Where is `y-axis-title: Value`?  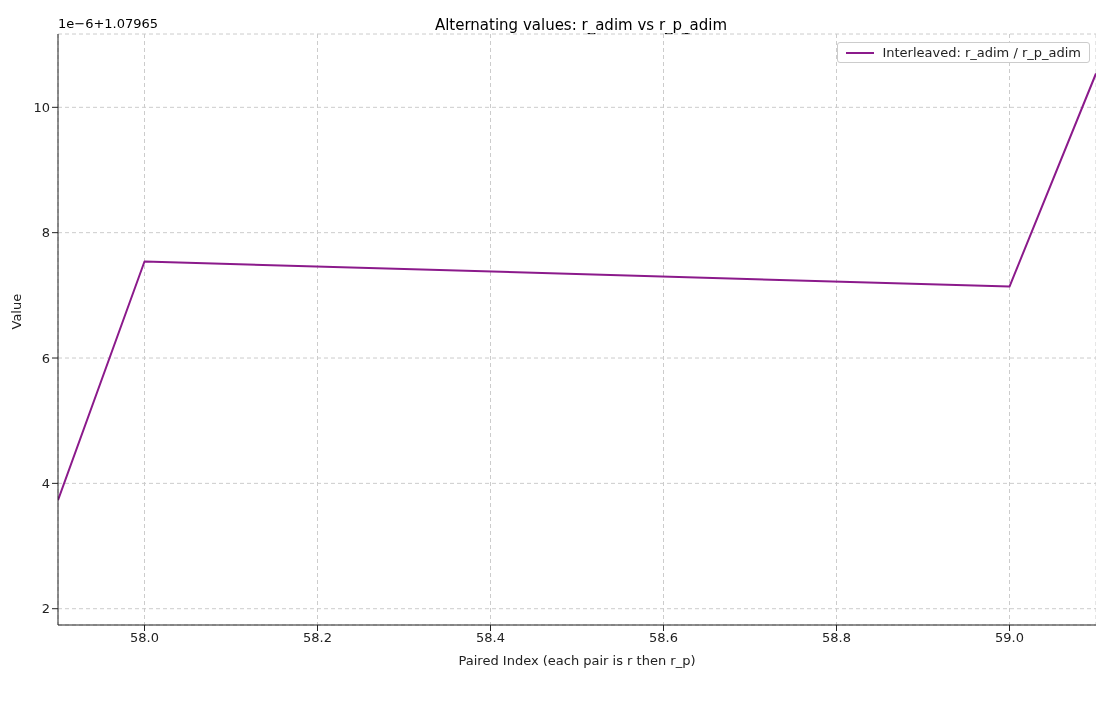 y-axis-title: Value is located at coordinates (16, 311).